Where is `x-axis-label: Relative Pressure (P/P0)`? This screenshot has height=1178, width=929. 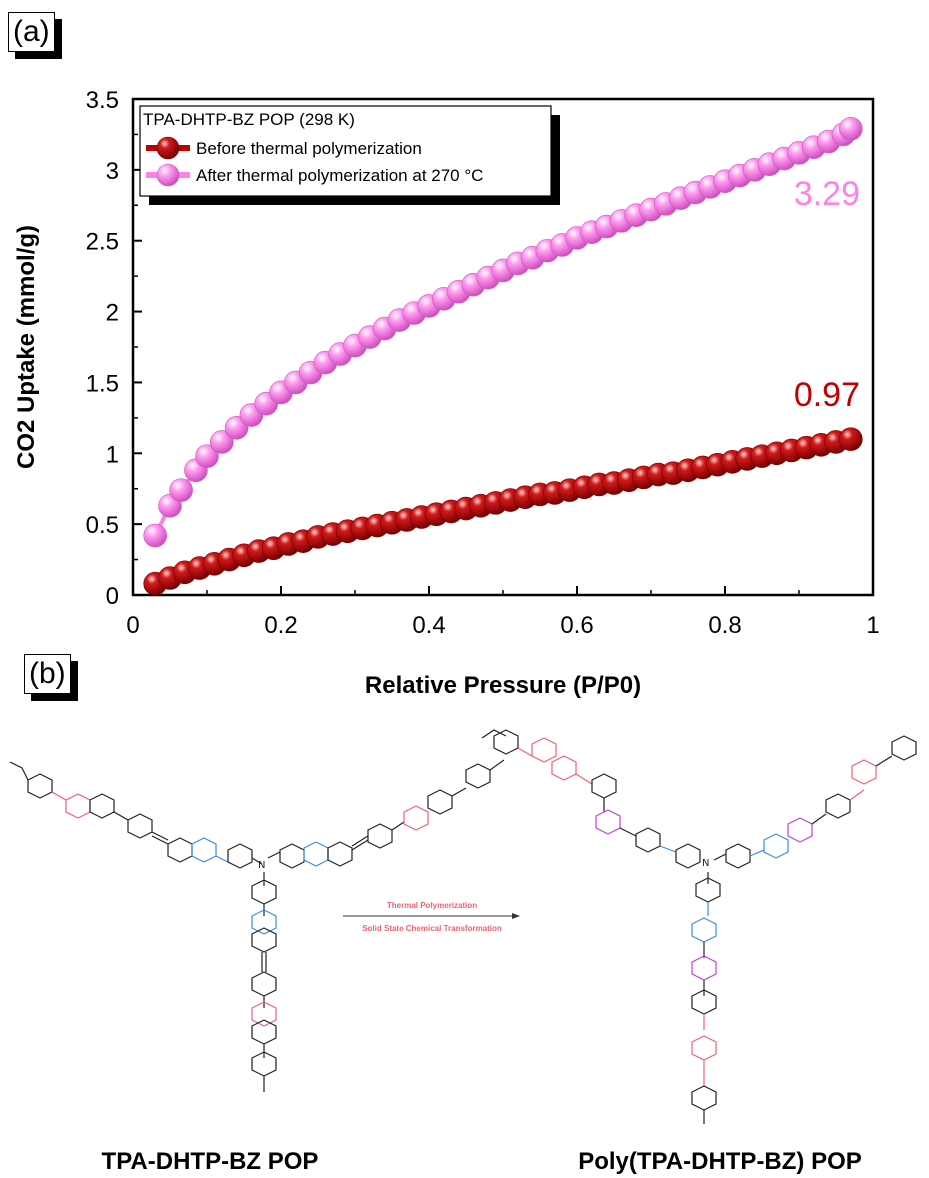
x-axis-label: Relative Pressure (P/P0) is located at coordinates (503, 685).